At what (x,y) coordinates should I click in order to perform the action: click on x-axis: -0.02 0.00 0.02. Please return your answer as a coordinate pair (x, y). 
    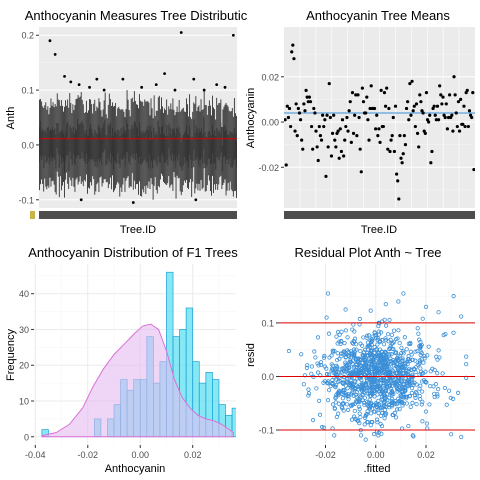
    Looking at the image, I should click on (375, 452).